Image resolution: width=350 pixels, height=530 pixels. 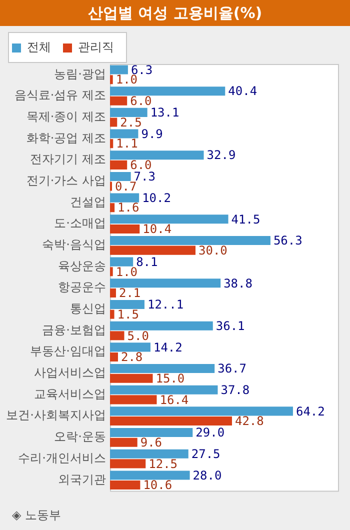 What do you see at coordinates (129, 293) in the screenshot?
I see `data-label: 2.1` at bounding box center [129, 293].